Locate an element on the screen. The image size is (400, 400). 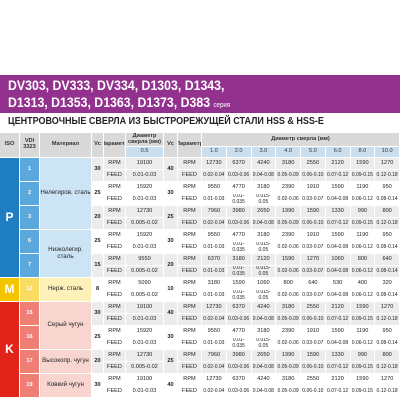
rpm: 4240 is located at coordinates (264, 164).